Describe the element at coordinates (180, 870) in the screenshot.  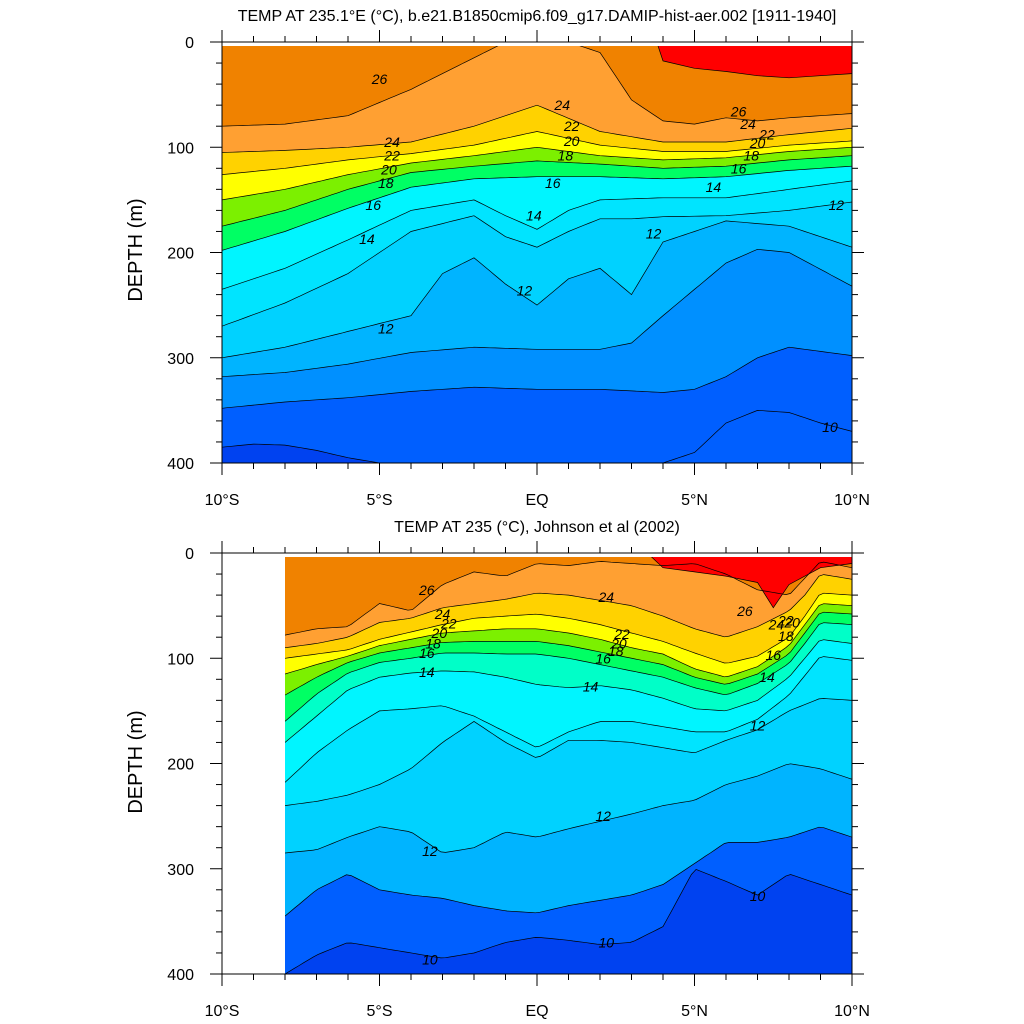
I see `y-tick-label: 300` at that location.